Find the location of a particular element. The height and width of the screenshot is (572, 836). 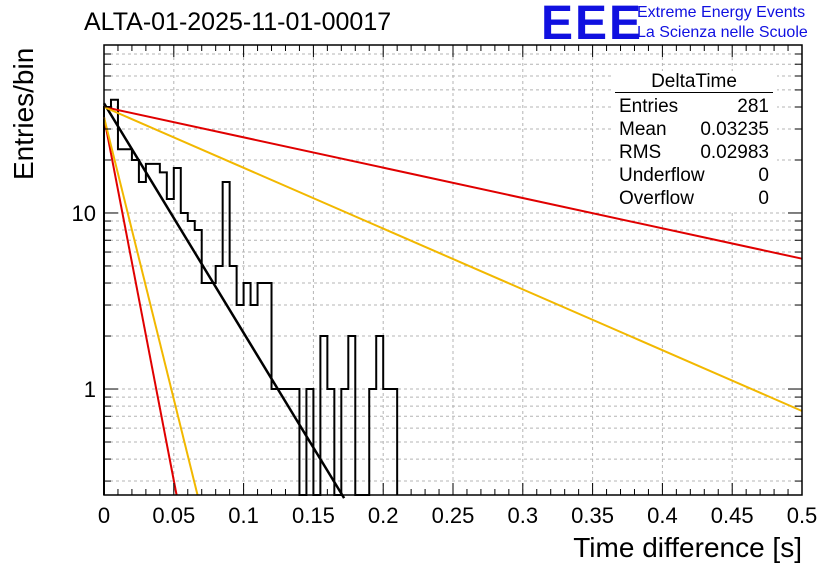

y-axis-label: Entries/bin is located at coordinates (23, 113).